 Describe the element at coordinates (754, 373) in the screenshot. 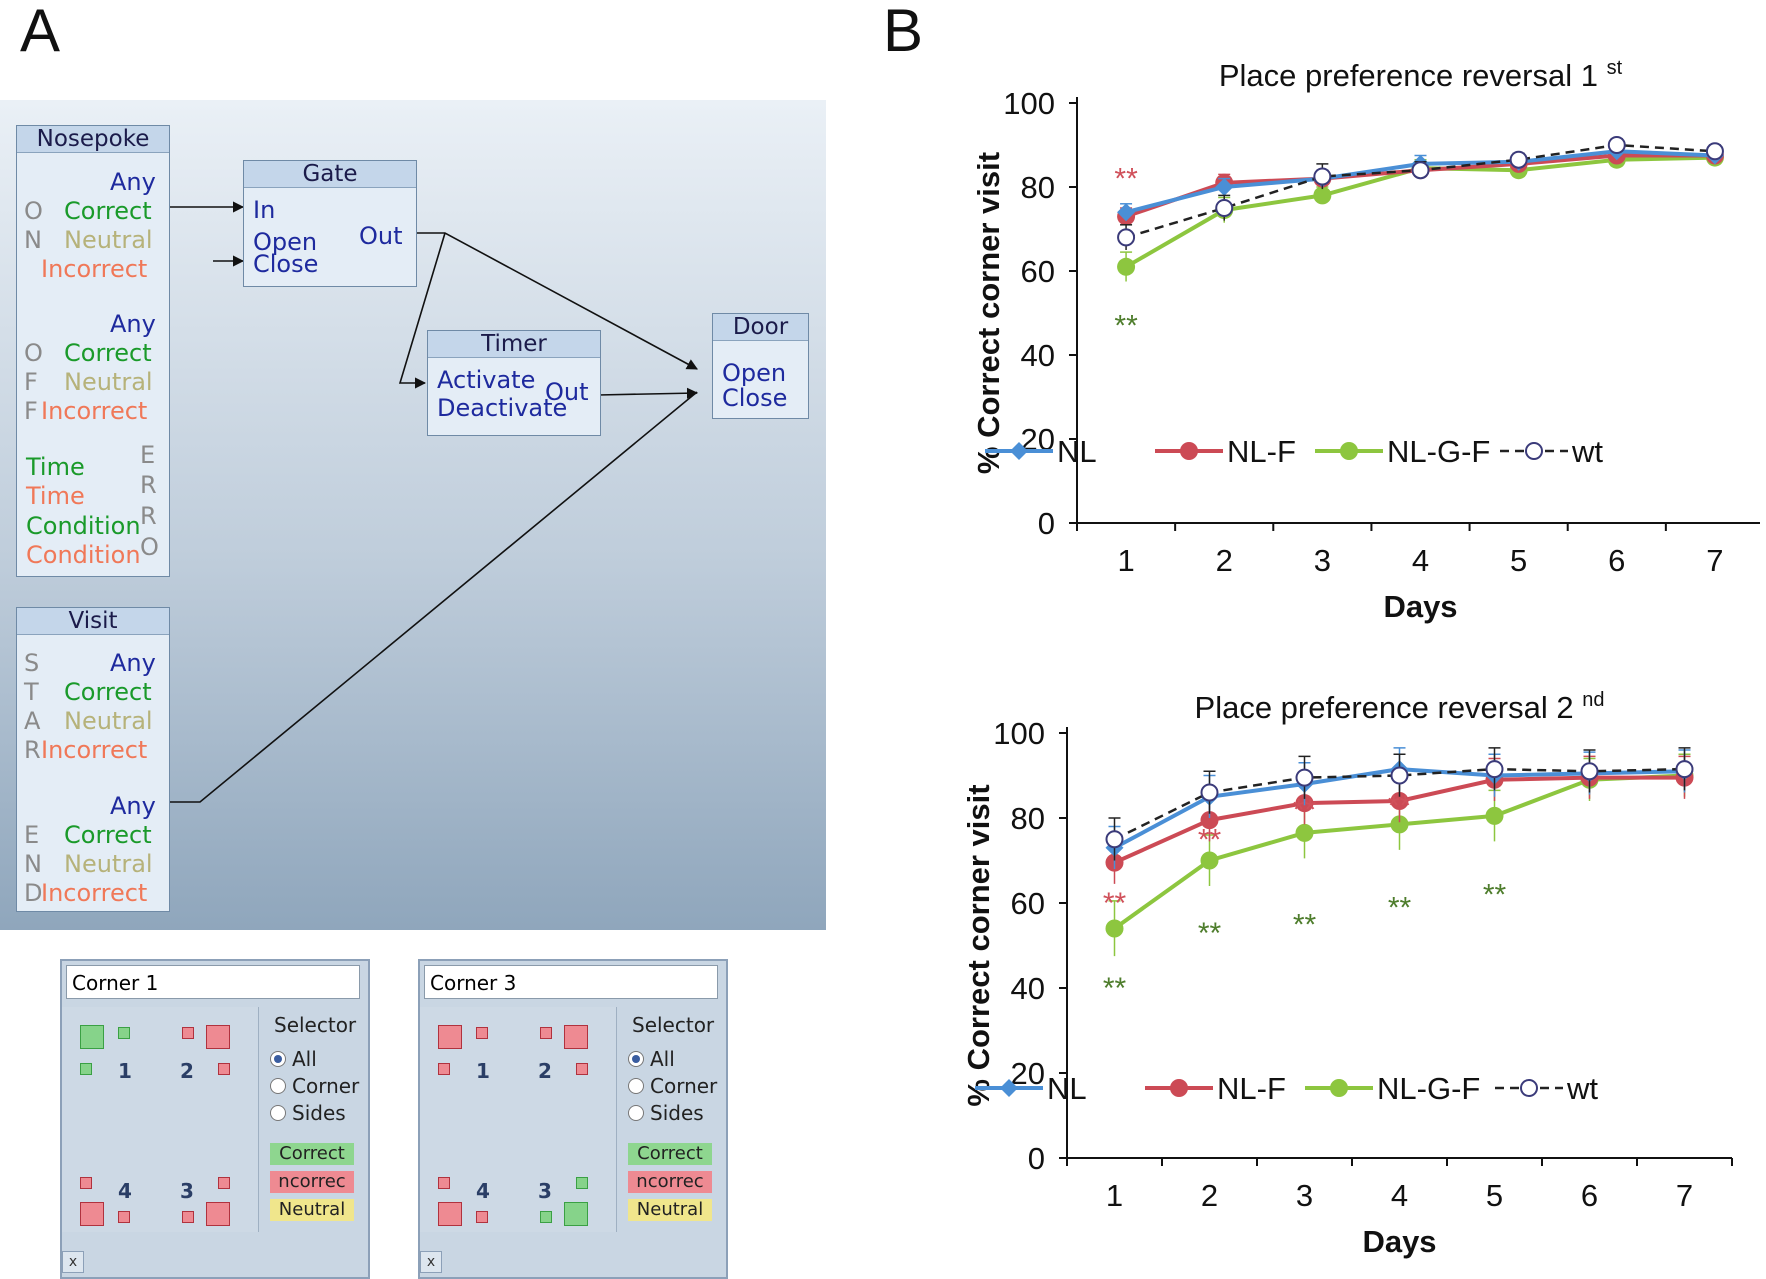

I see `door-open-port: Open` at that location.